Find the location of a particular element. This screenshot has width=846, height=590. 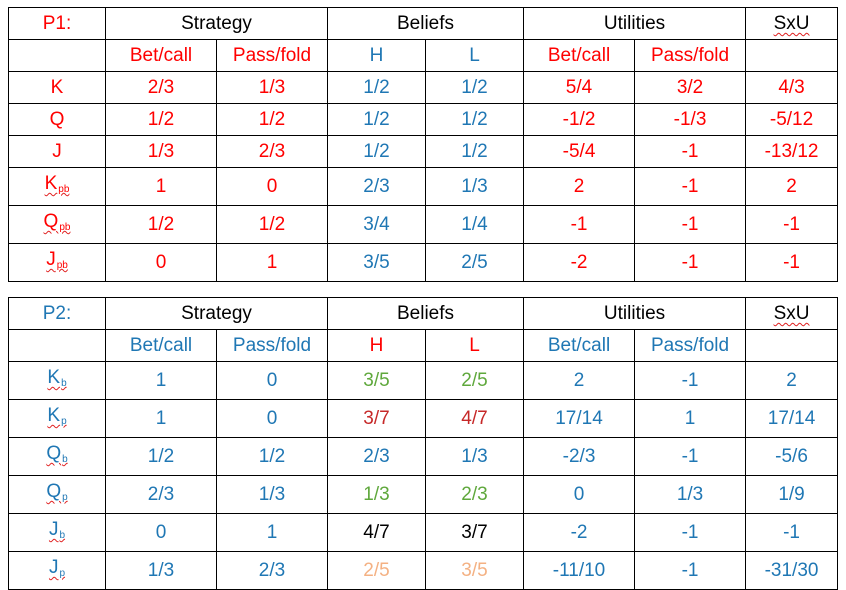

table-row: Q 1/2 1/2 1/2 1/2 -1/2 -1/3 -5/12 is located at coordinates (423, 119).